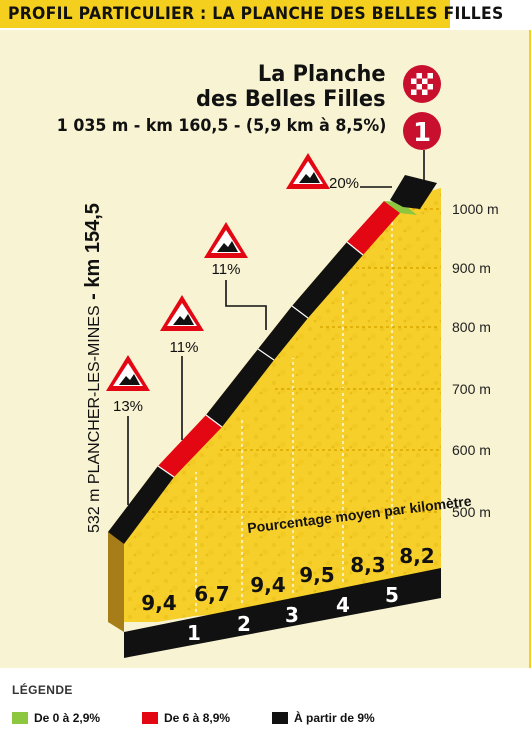 This screenshot has height=750, width=531. I want to click on legend-label: À partir de 9%, so click(334, 718).